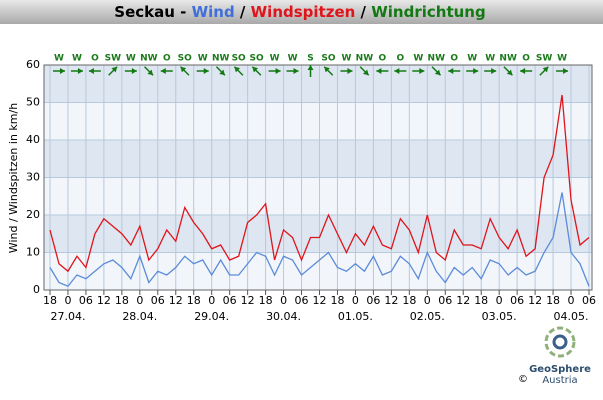  What do you see at coordinates (560, 342) in the screenshot?
I see `logo-mark` at bounding box center [560, 342].